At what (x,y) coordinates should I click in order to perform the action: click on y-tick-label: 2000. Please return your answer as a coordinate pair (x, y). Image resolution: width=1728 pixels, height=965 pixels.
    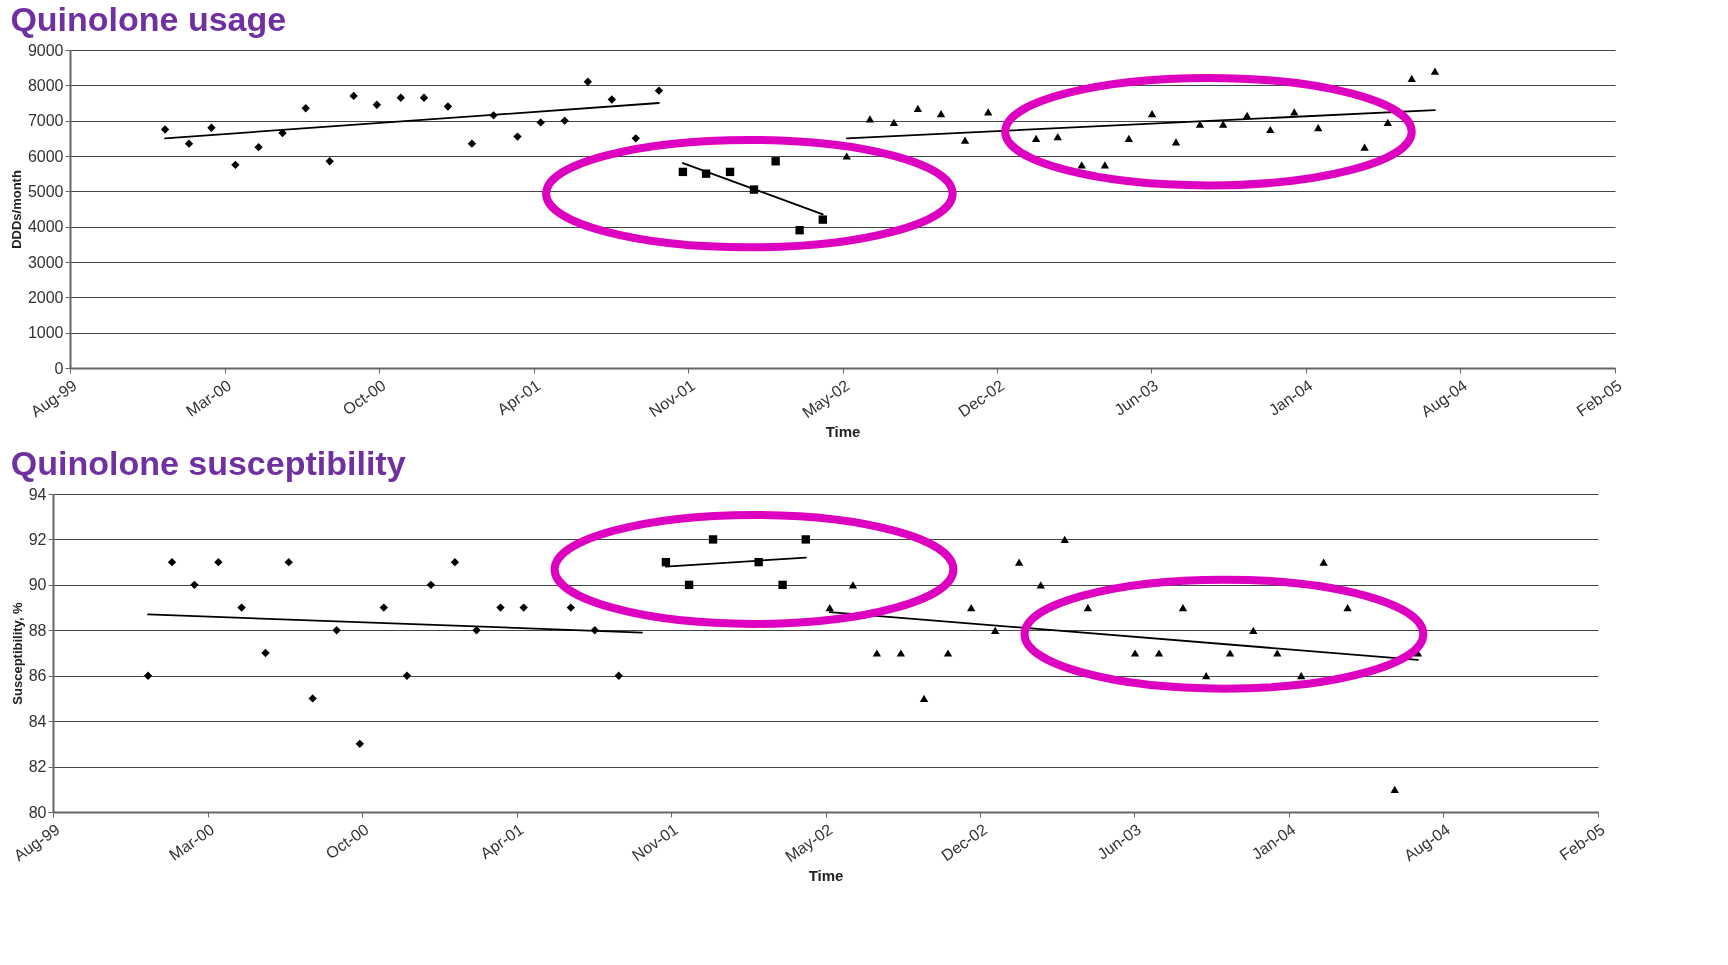
    Looking at the image, I should click on (45, 297).